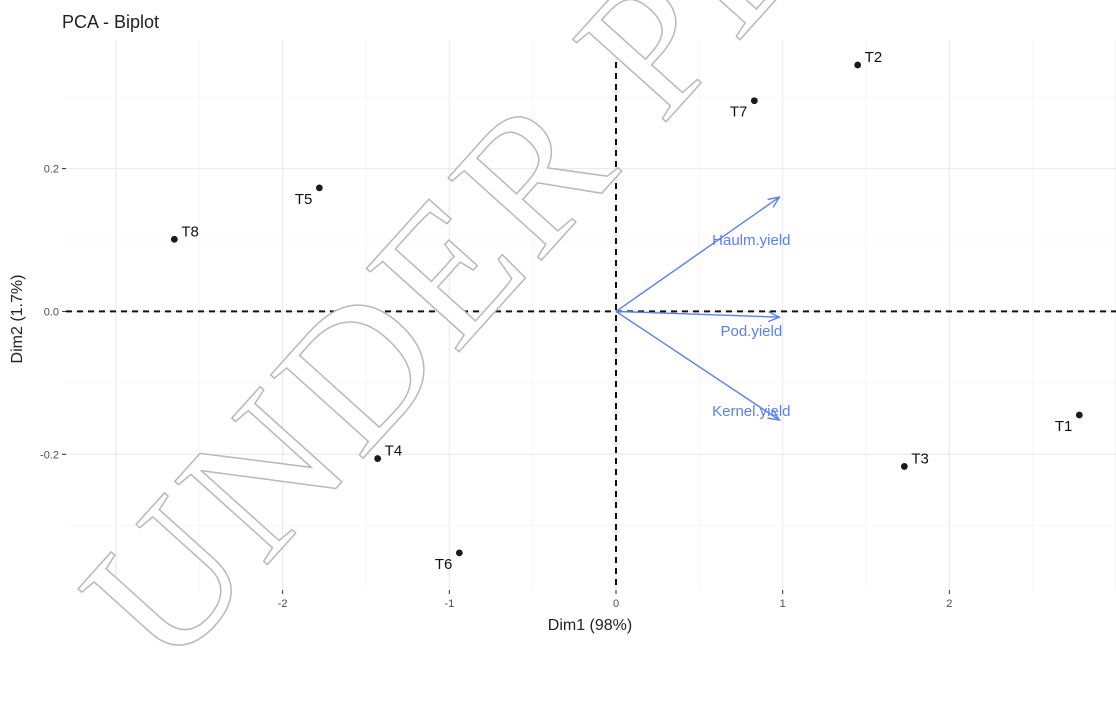 The height and width of the screenshot is (706, 1116). Describe the element at coordinates (51, 312) in the screenshot. I see `y-tick-label: 0.0` at that location.